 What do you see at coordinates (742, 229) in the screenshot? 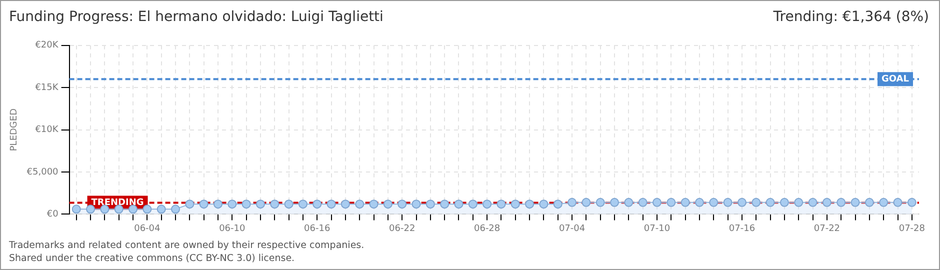
I see `x-tick-label: 07-16` at bounding box center [742, 229].